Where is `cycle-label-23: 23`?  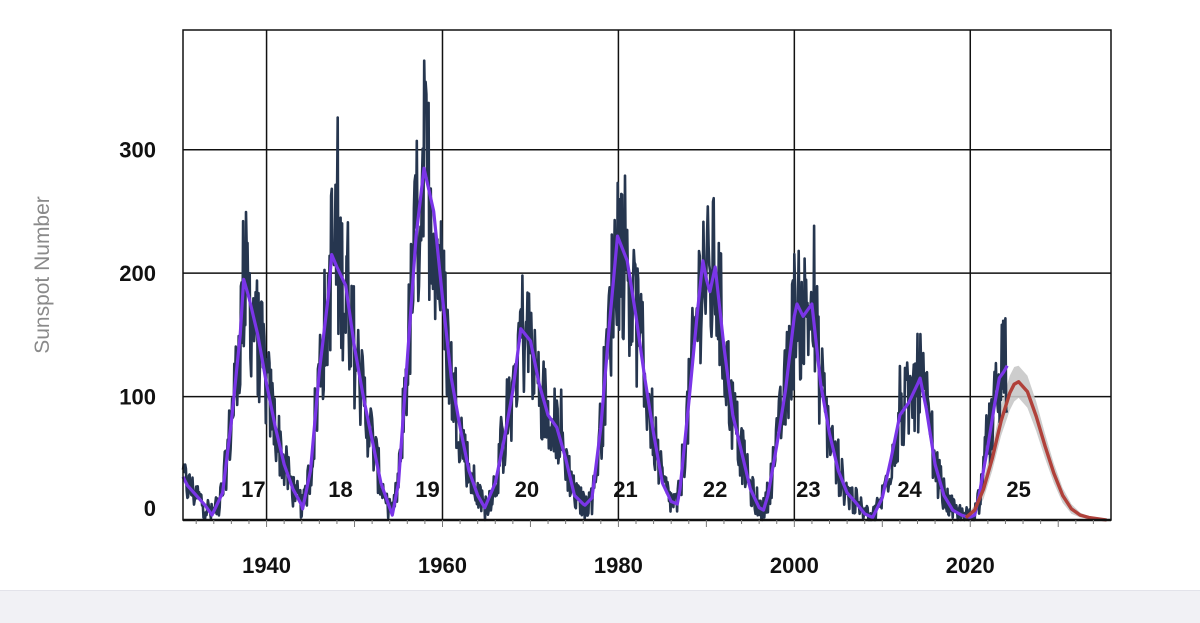 cycle-label-23: 23 is located at coordinates (808, 489).